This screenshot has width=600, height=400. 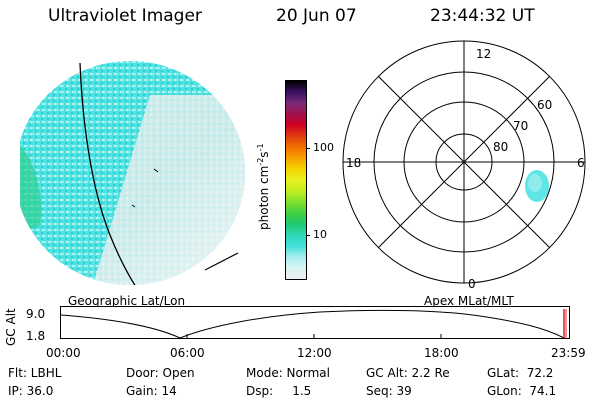 What do you see at coordinates (63, 353) in the screenshot?
I see `timeline-xtick-0: 00:00` at bounding box center [63, 353].